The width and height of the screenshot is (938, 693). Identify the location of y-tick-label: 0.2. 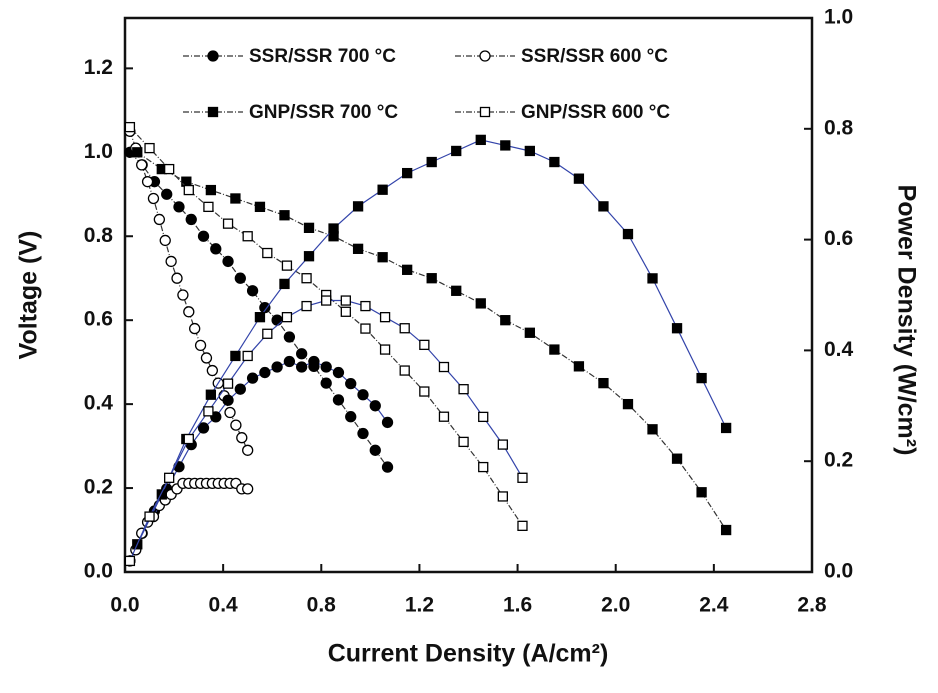
(98, 487).